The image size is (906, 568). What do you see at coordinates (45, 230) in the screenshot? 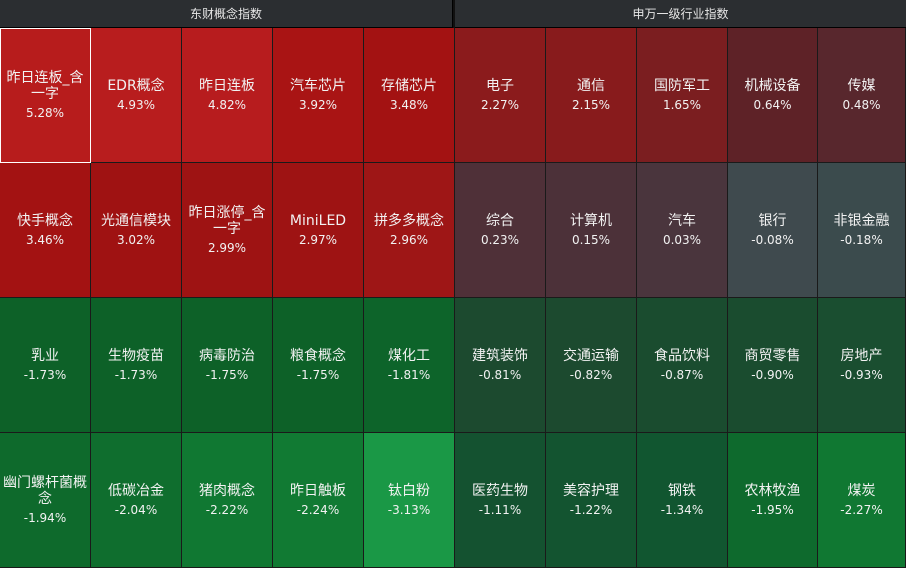
I see `heatmap-tile: 快手概念 3.46%` at bounding box center [45, 230].